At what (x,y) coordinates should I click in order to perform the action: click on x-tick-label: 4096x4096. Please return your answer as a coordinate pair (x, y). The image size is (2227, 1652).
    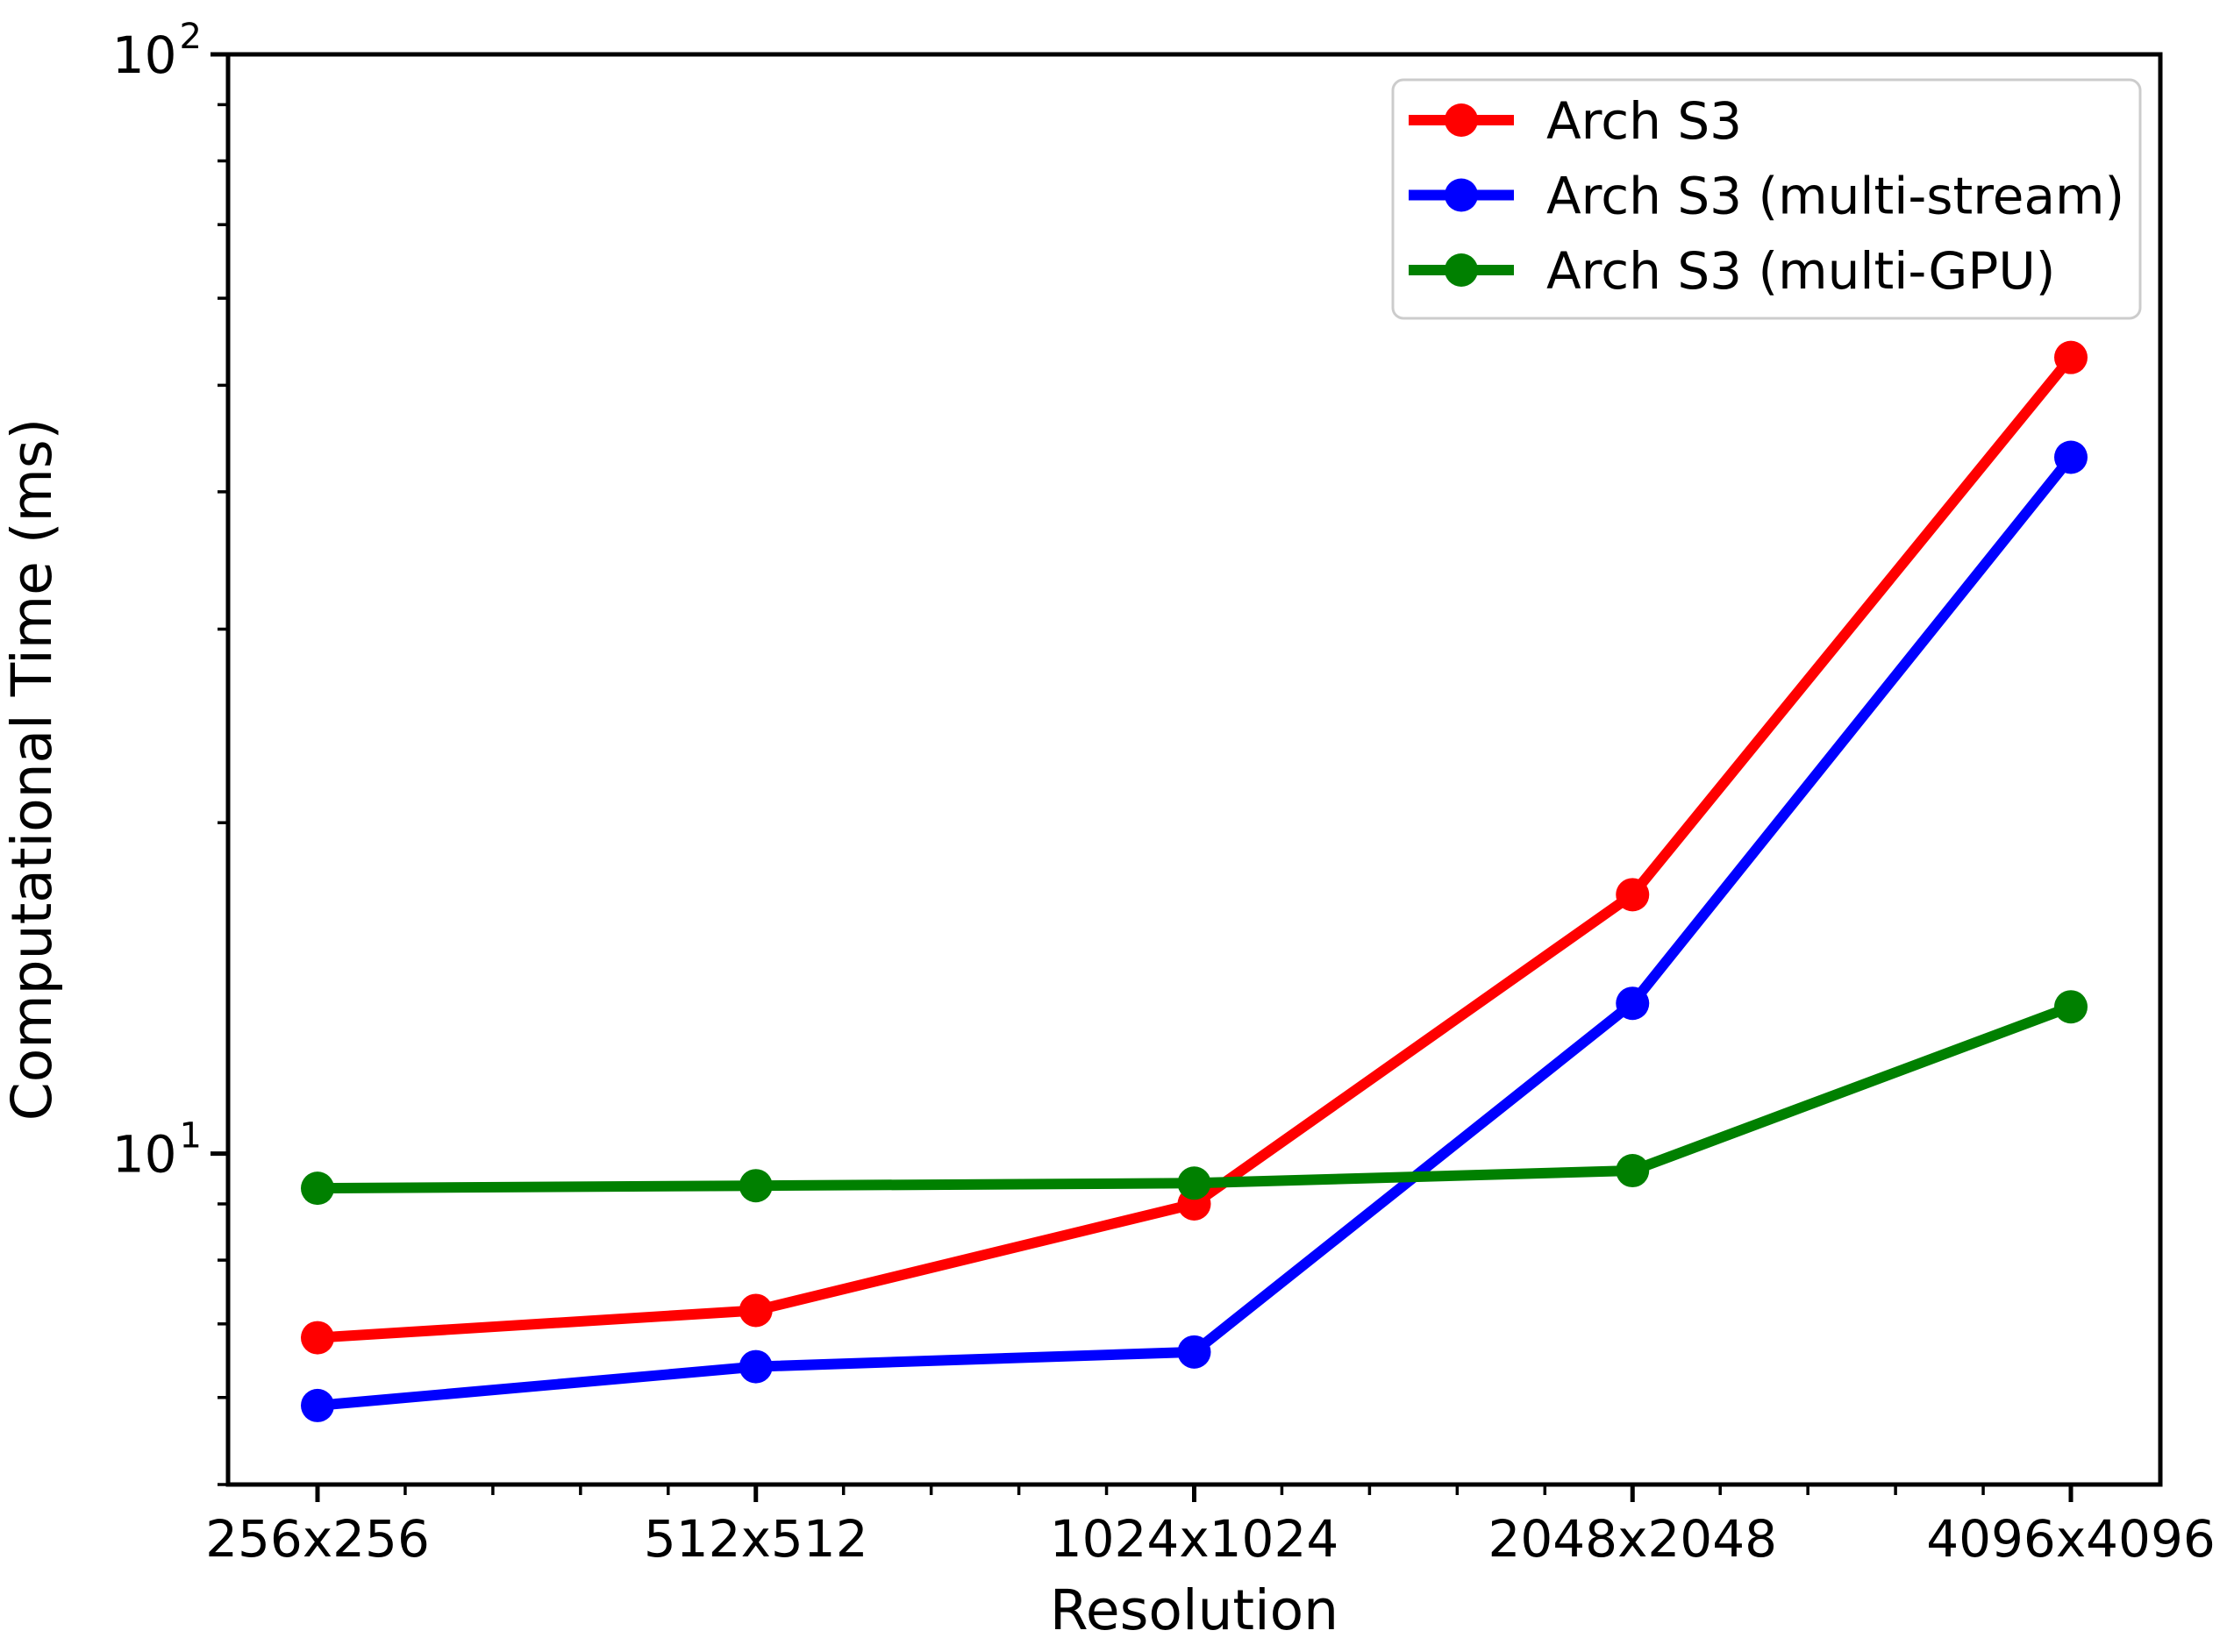
    Looking at the image, I should click on (2071, 1539).